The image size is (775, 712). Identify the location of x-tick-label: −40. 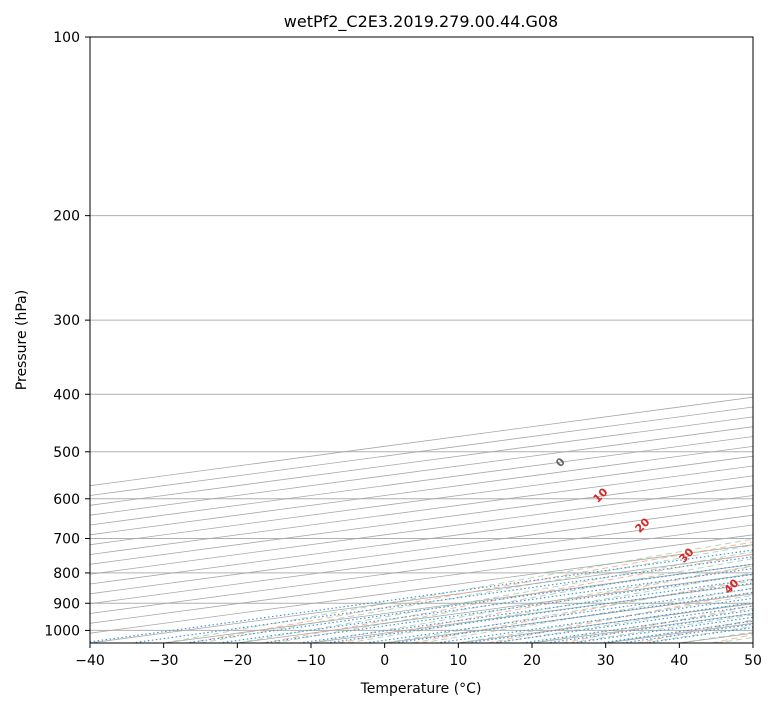
(90, 661).